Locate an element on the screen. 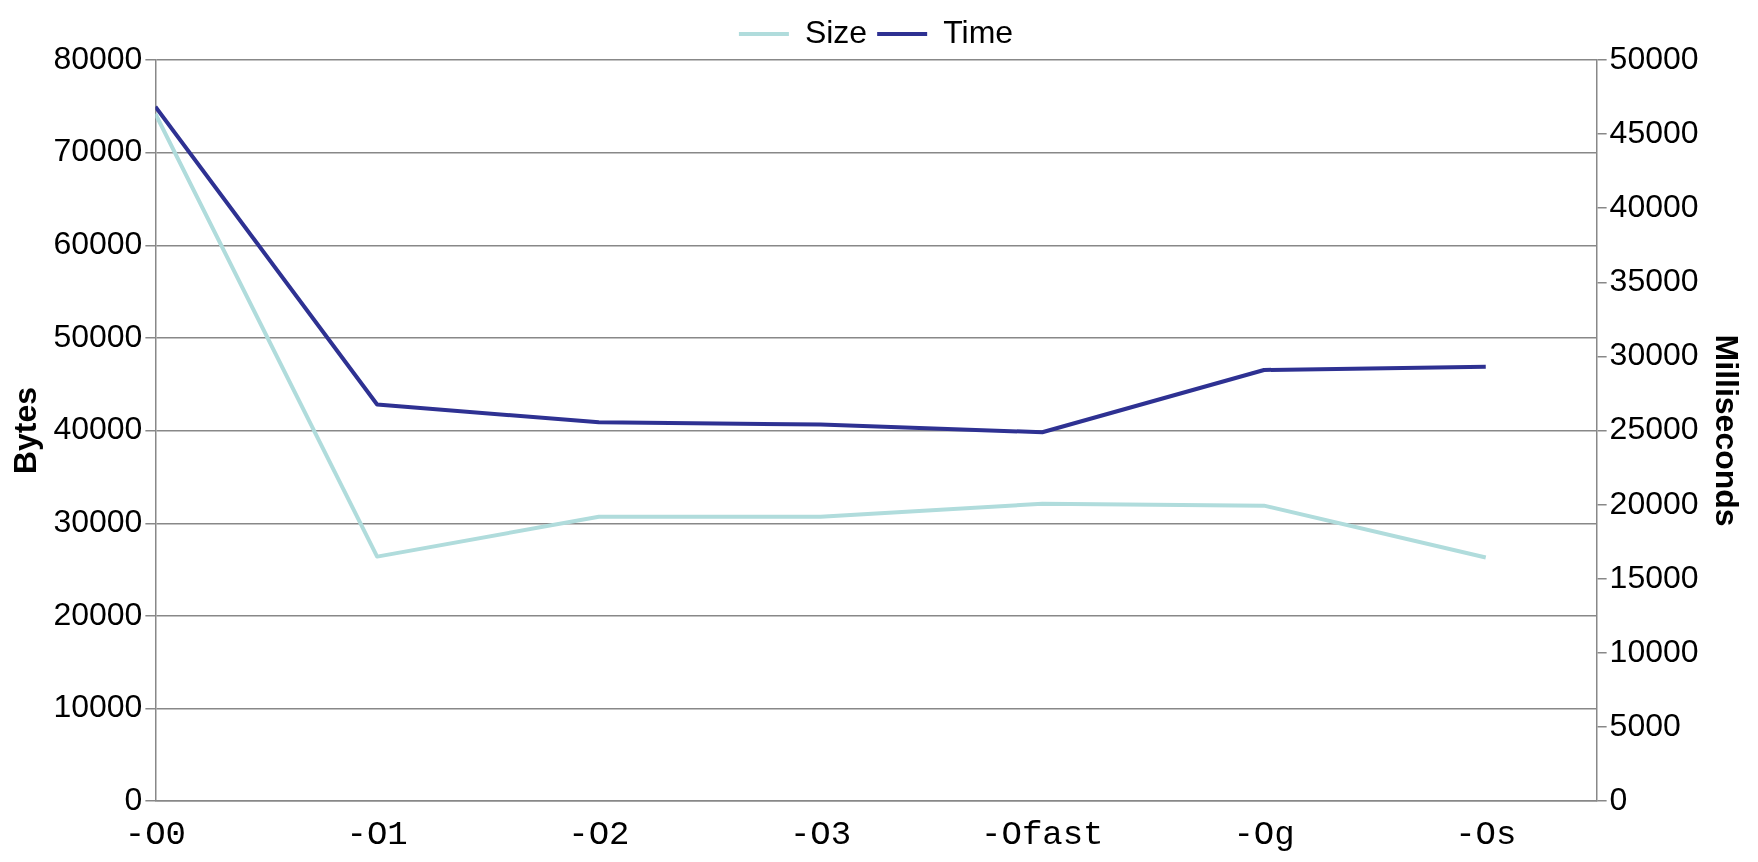  y-tick-label: 20000 is located at coordinates (98, 613).